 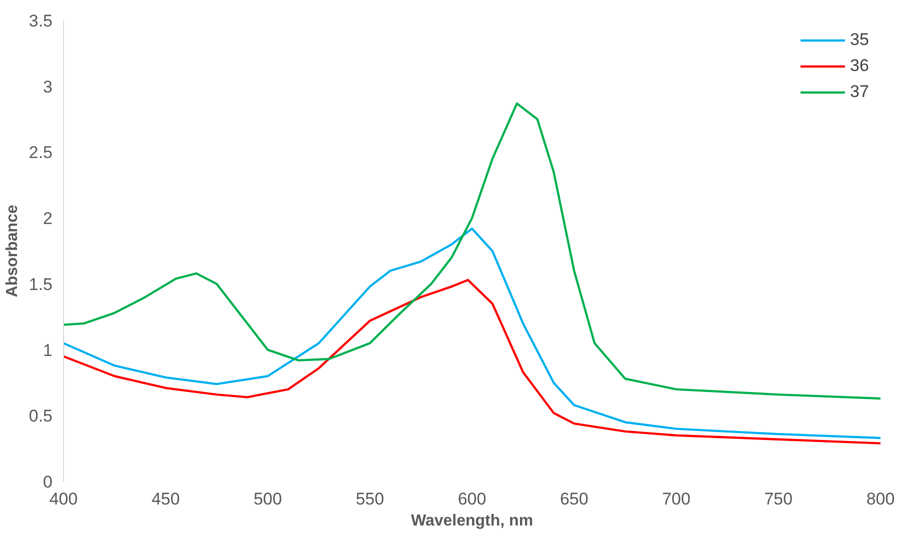 I want to click on y-tick-label: 3.5, so click(x=40, y=21).